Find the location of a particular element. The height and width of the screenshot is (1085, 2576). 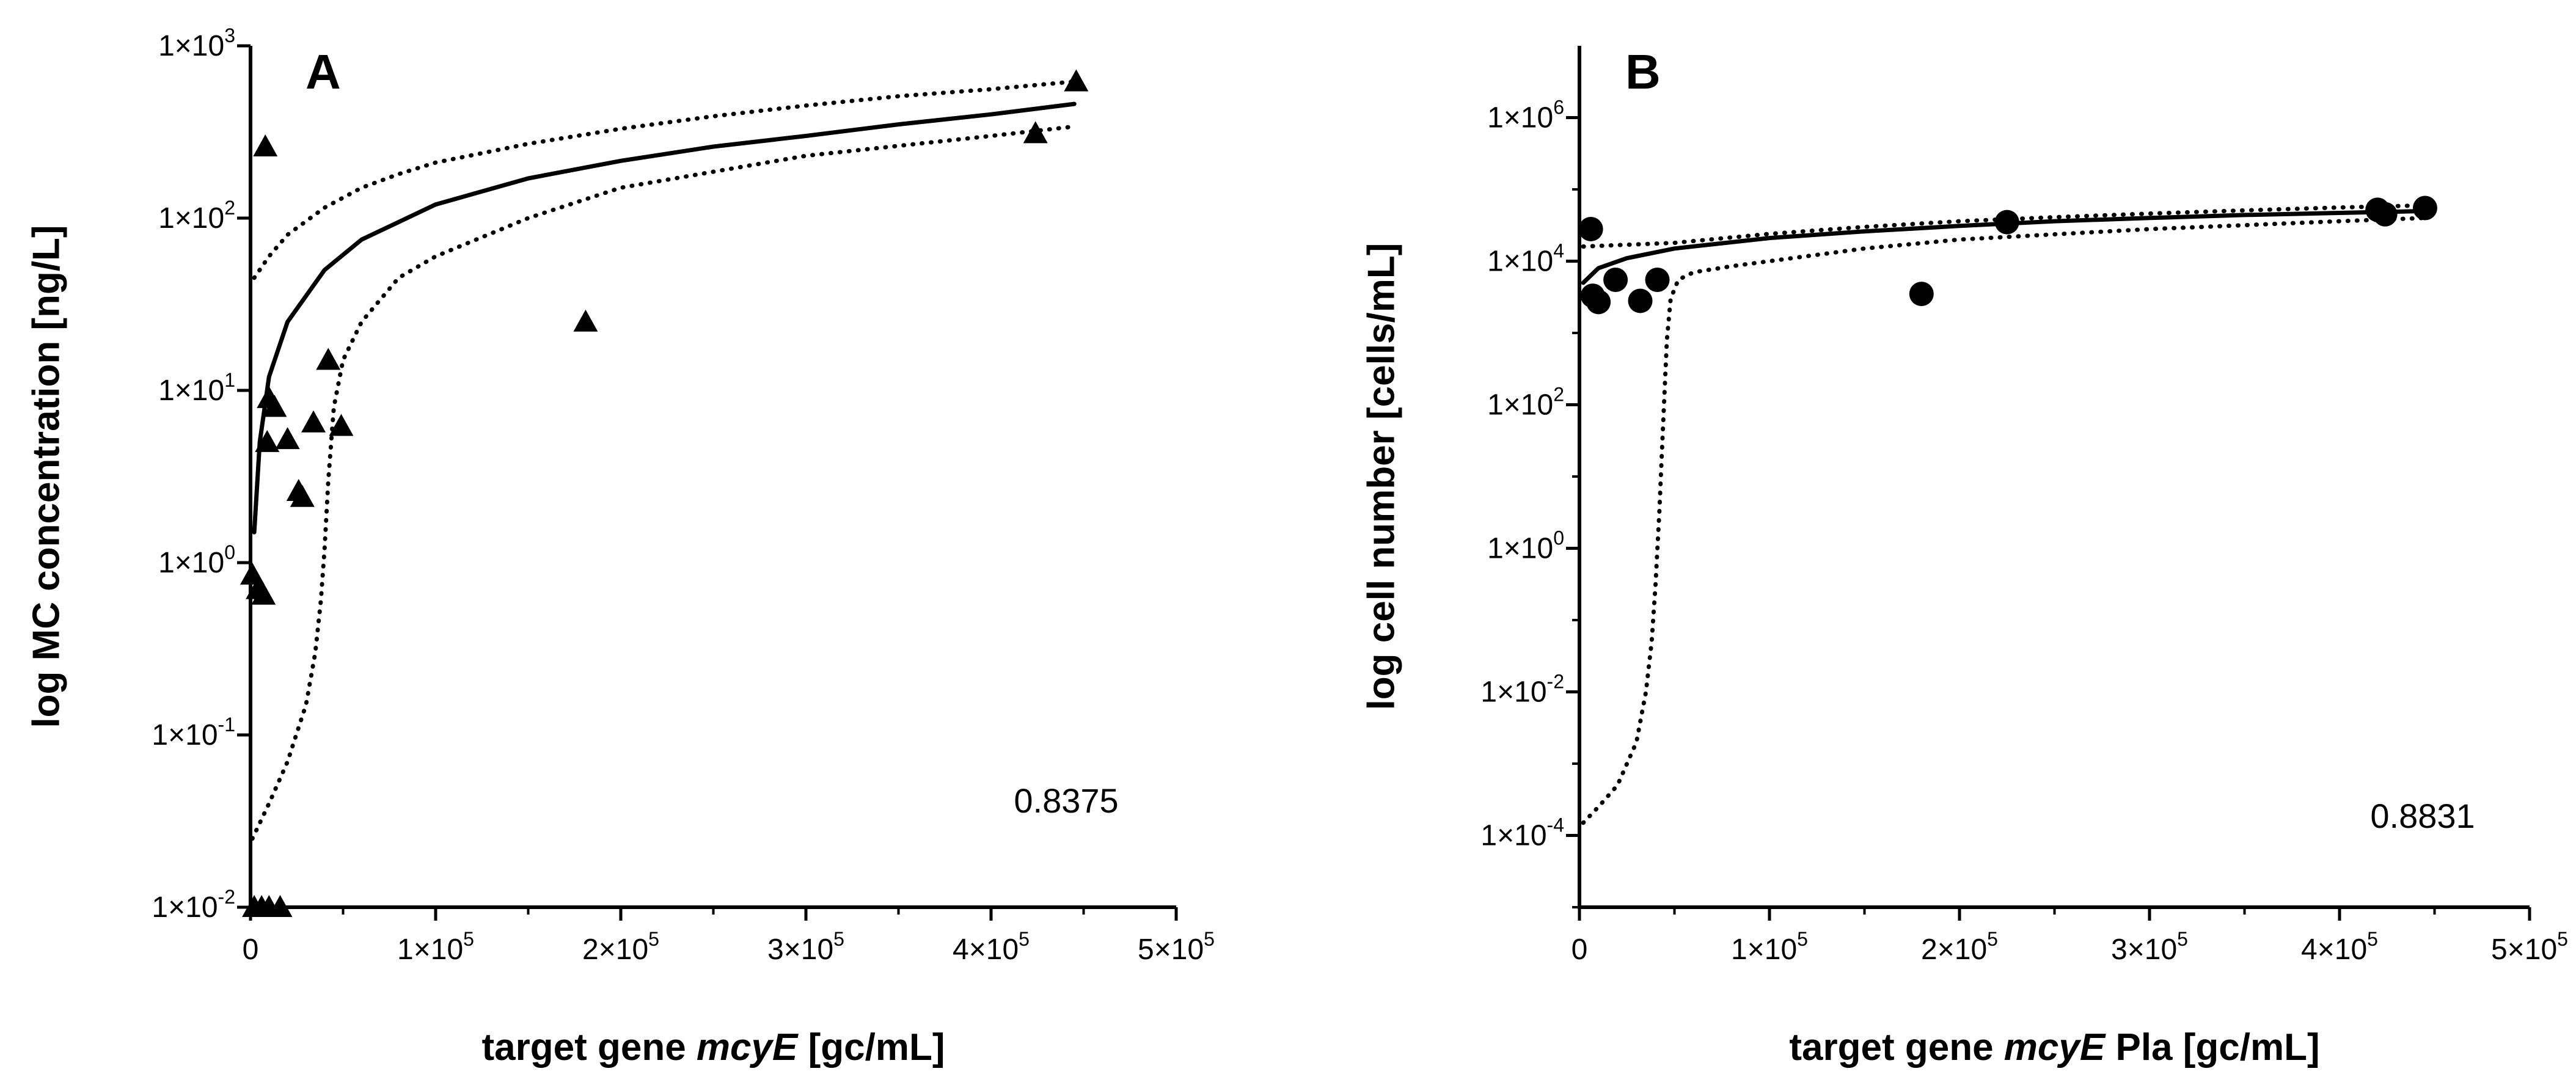

x-axis-title-suffix: [gc/mL] is located at coordinates (871, 1047).